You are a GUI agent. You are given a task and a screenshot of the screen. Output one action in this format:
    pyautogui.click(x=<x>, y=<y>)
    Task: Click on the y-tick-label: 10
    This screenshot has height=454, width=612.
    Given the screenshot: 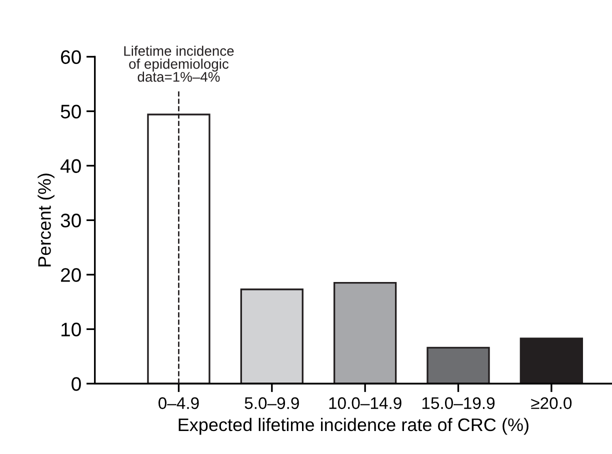 What is the action you would take?
    pyautogui.click(x=71, y=329)
    